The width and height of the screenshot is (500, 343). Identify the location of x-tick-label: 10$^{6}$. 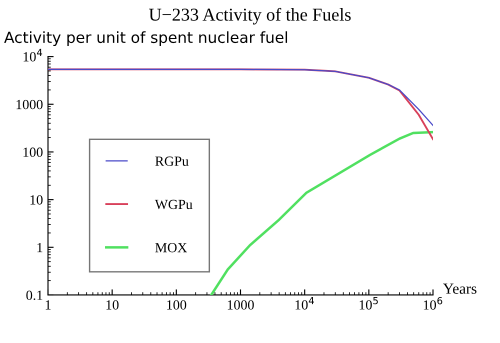
(433, 303).